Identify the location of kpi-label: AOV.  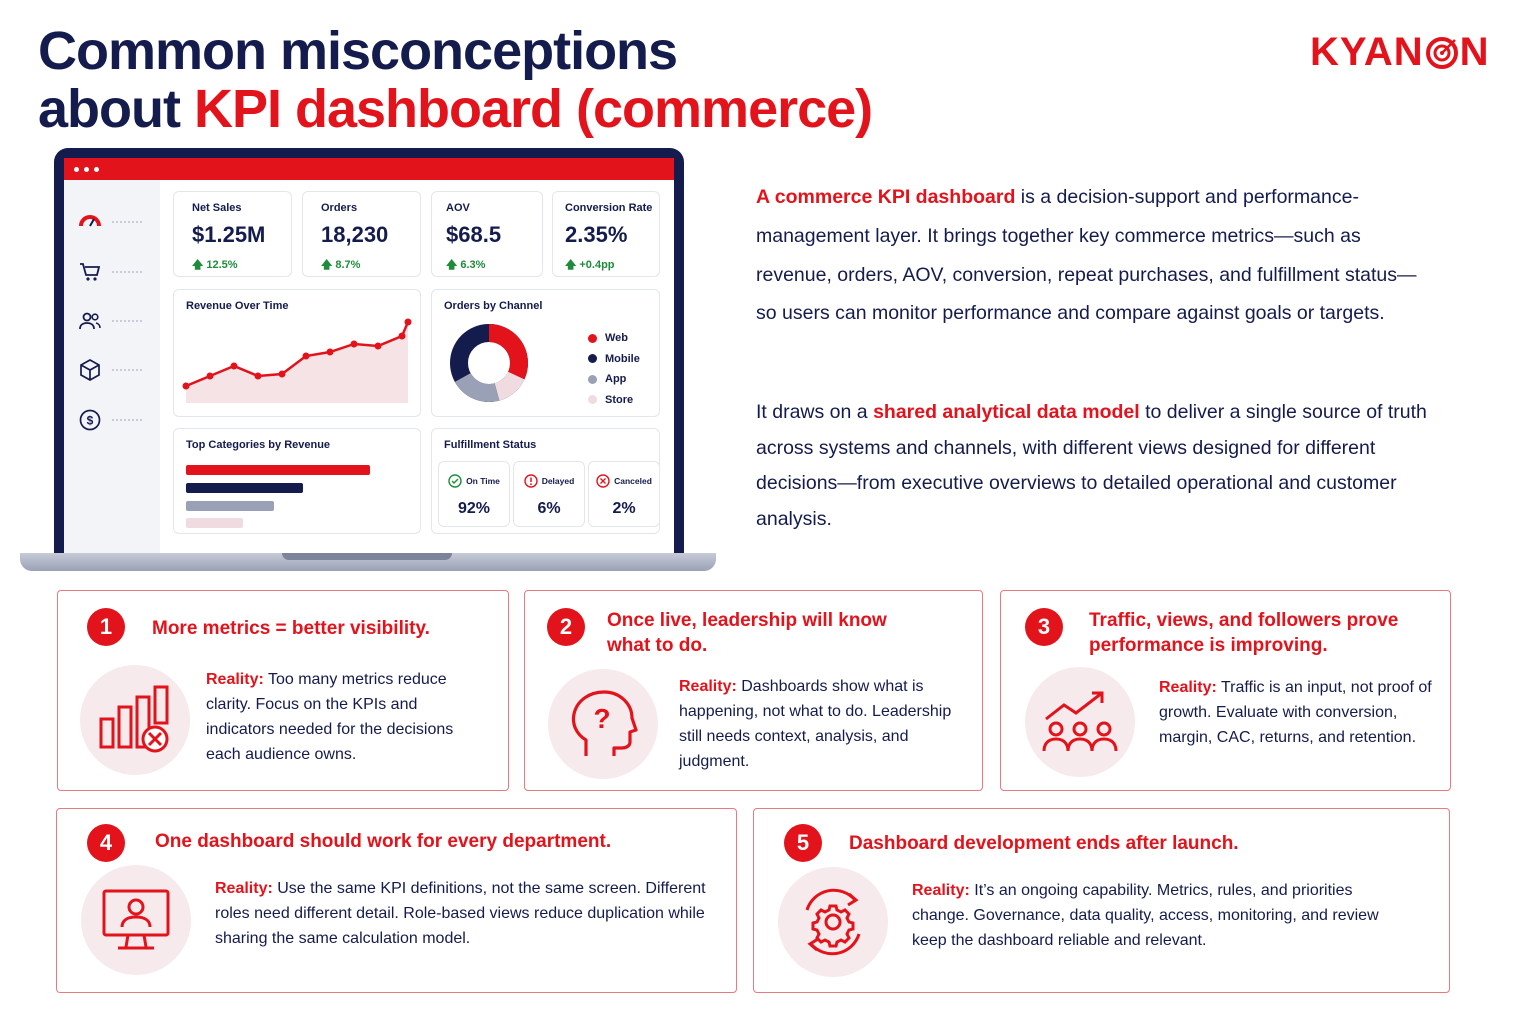
(458, 208).